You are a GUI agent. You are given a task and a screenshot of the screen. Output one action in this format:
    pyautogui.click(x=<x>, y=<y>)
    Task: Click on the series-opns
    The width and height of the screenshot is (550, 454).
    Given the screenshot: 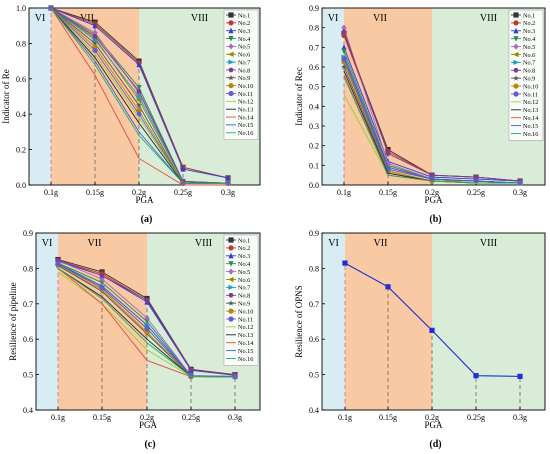 What is the action you would take?
    pyautogui.click(x=432, y=319)
    